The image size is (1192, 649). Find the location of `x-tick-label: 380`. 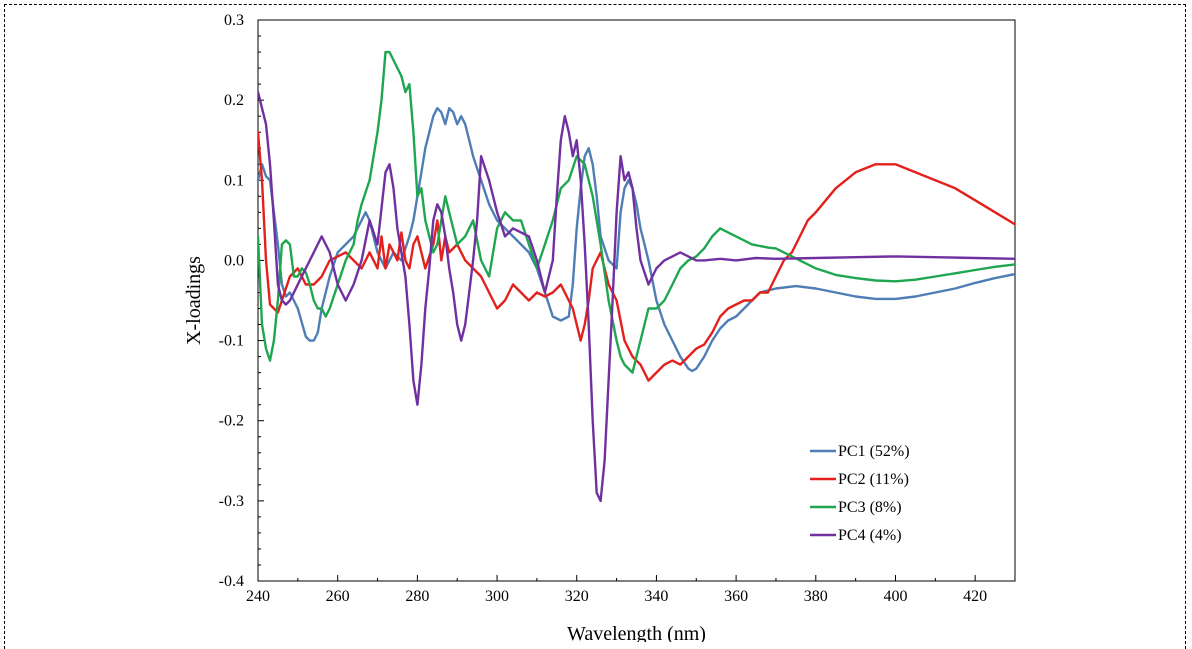

x-tick-label: 380 is located at coordinates (816, 596).